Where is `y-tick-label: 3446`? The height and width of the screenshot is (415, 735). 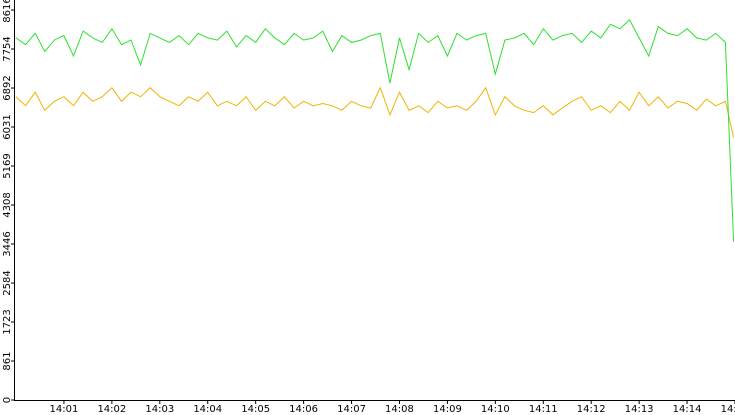
y-tick-label: 3446 is located at coordinates (7, 243).